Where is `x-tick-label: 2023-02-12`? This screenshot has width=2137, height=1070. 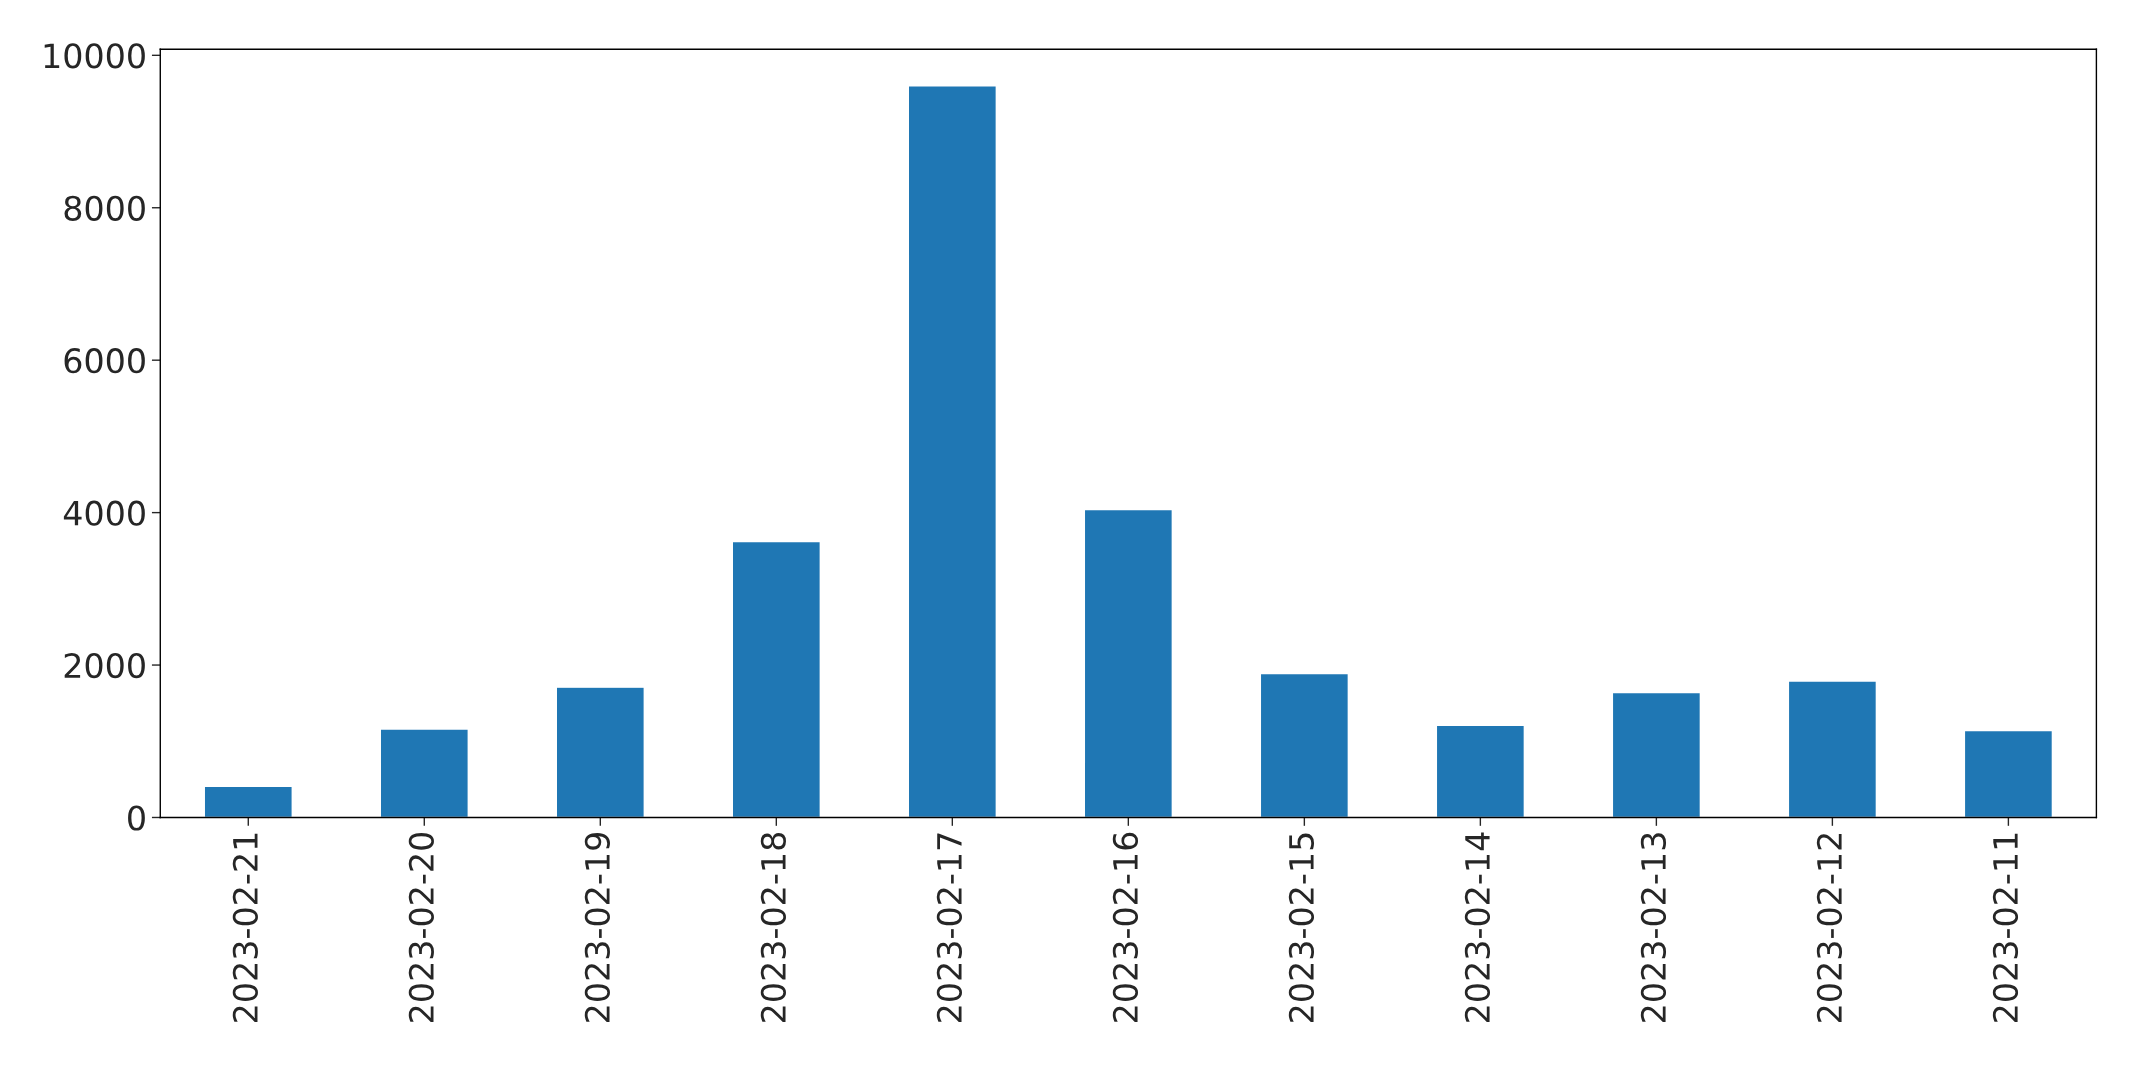 x-tick-label: 2023-02-12 is located at coordinates (1829, 928).